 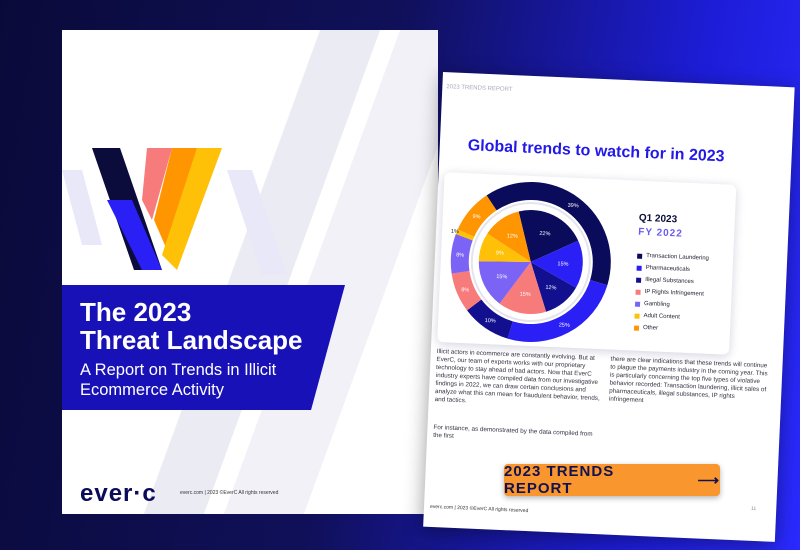 I want to click on legend-label: Pharmaceuticals, so click(x=668, y=269).